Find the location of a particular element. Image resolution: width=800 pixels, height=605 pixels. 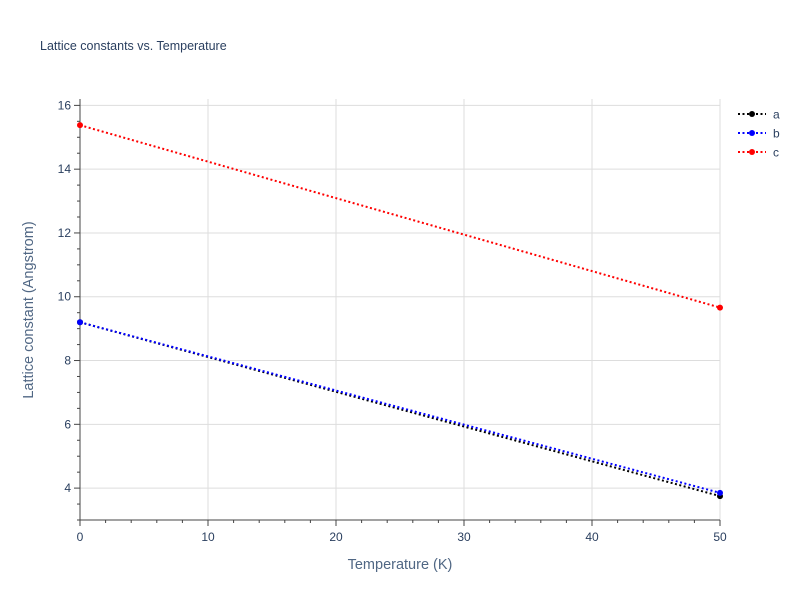

y-tick-label: 14 is located at coordinates (65, 169).